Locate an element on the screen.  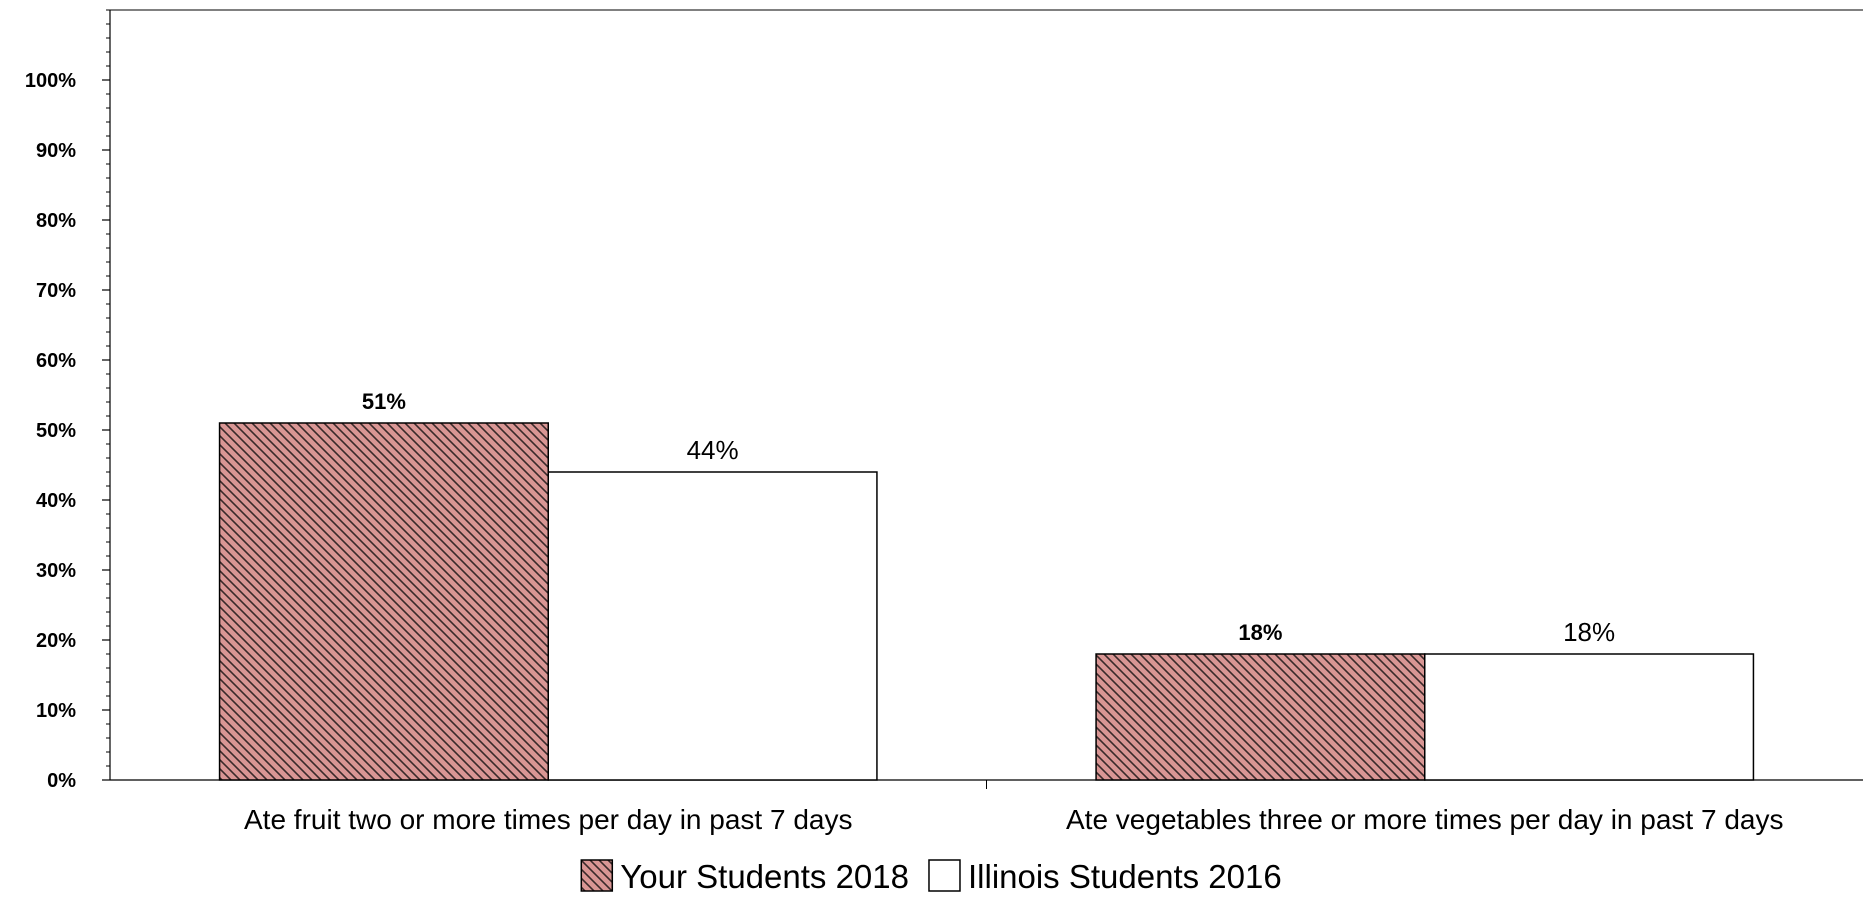
chart-legend: Your Students 2018 Illinois Students 2016 is located at coordinates (931, 876).